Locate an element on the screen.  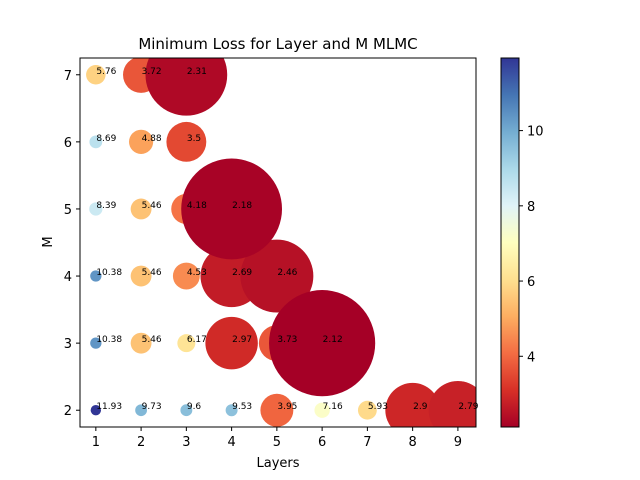
data-label: 2.9 is located at coordinates (420, 407).